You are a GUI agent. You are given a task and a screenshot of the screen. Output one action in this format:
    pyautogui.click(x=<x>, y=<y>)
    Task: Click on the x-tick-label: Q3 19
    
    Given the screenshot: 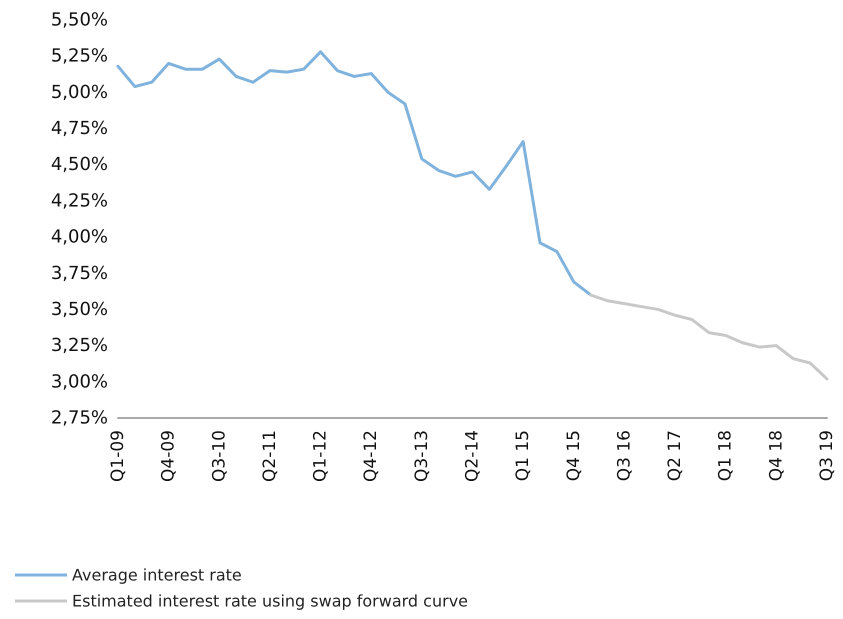 What is the action you would take?
    pyautogui.click(x=827, y=456)
    